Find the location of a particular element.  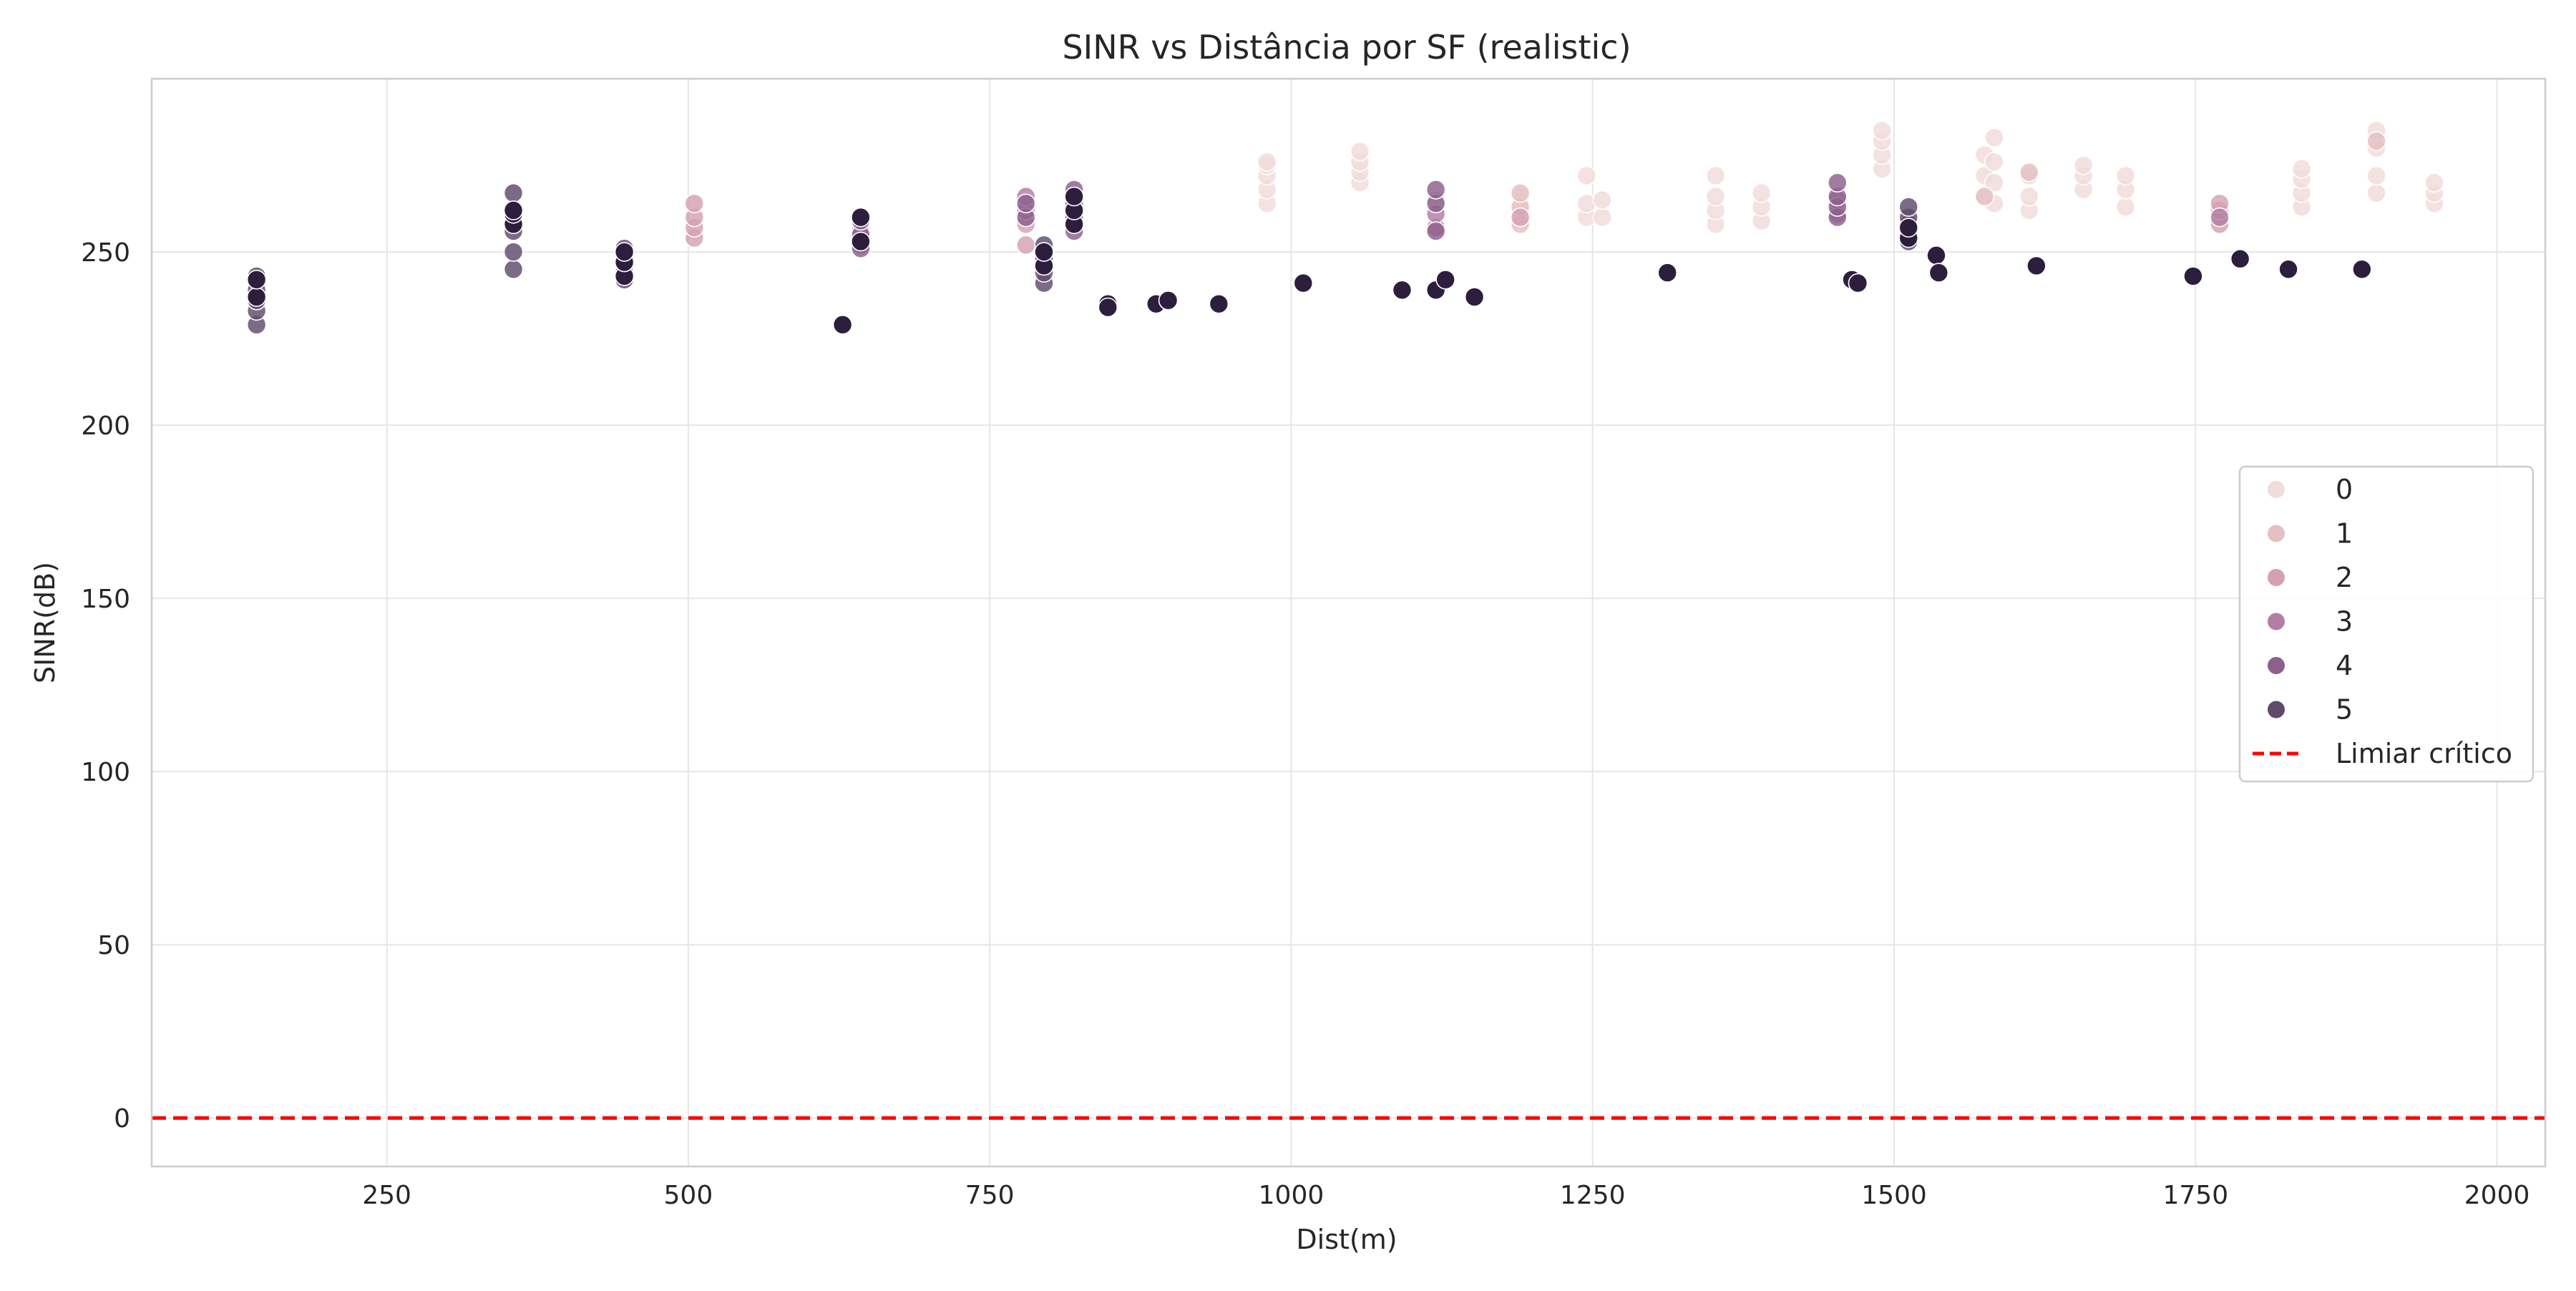

y-tick-label: 250 is located at coordinates (105, 253).